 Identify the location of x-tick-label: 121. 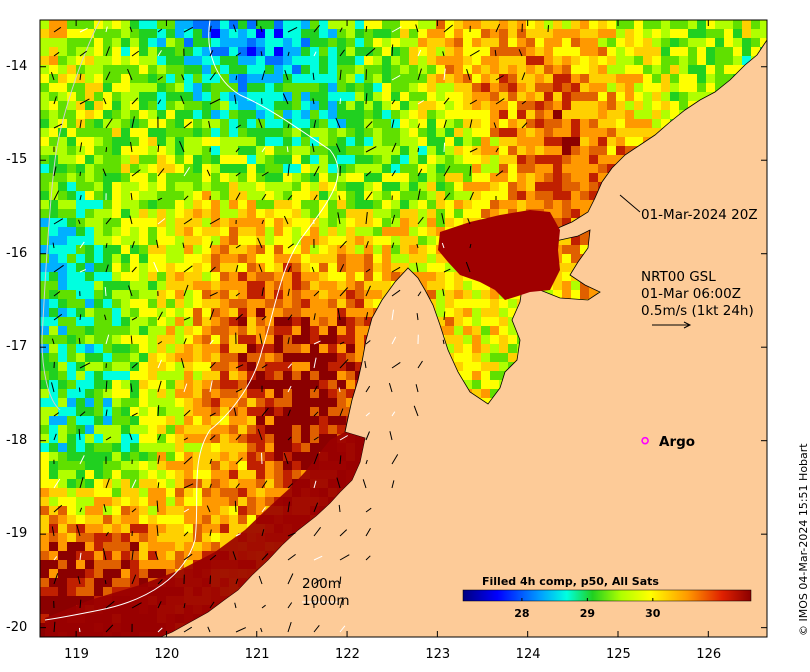
(257, 654).